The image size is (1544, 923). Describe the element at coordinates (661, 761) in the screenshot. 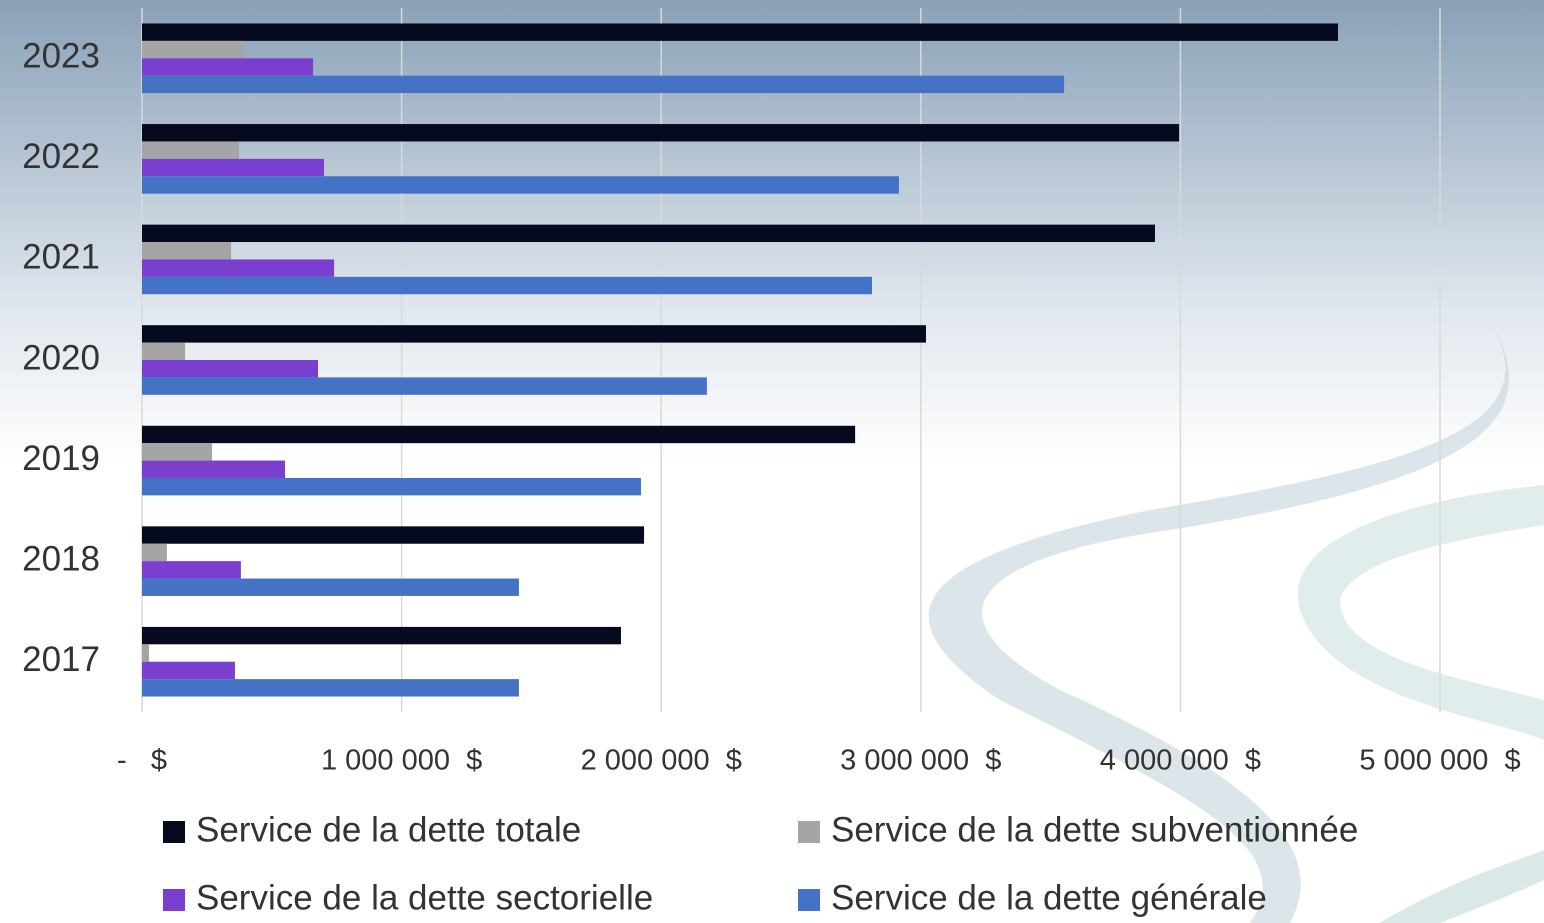

I see `x-tick-label: 2 000 000 $` at that location.